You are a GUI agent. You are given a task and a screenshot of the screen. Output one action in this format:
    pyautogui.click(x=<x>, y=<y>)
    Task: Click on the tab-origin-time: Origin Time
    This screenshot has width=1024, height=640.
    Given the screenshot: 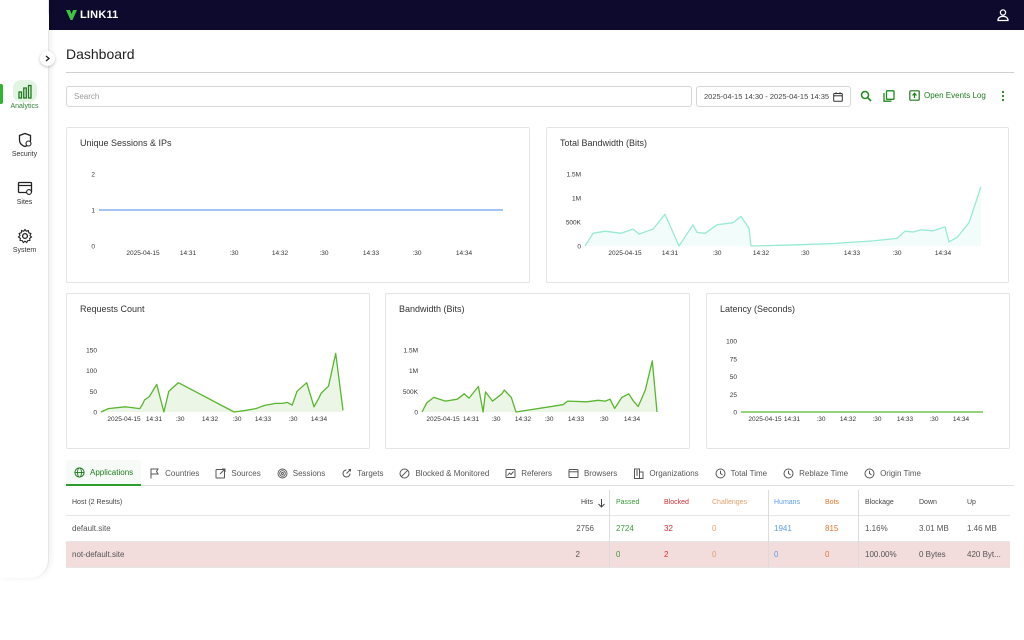 What is the action you would take?
    pyautogui.click(x=892, y=473)
    